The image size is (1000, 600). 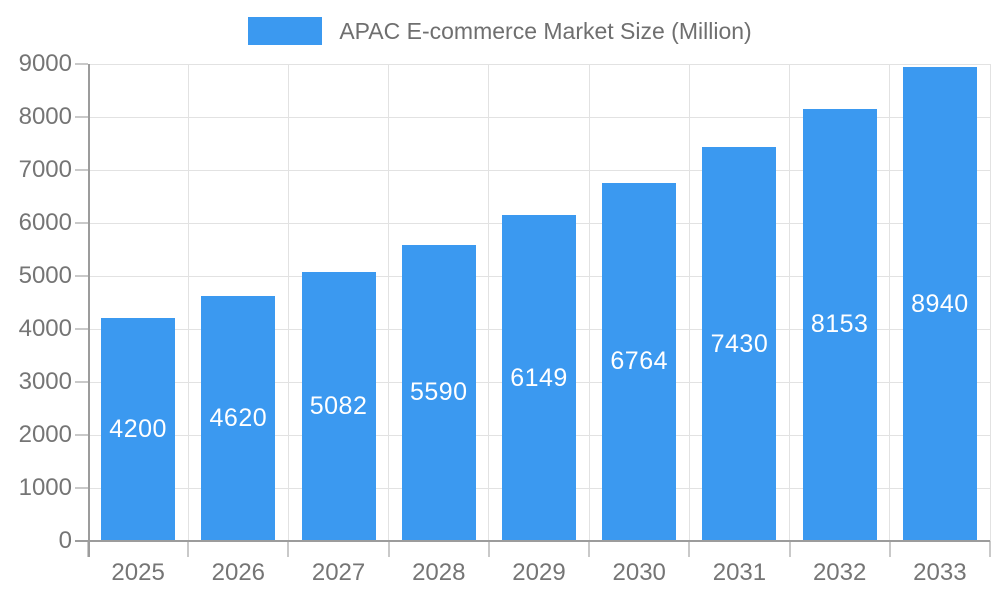 I want to click on y-axis-label: 3000, so click(x=45, y=381).